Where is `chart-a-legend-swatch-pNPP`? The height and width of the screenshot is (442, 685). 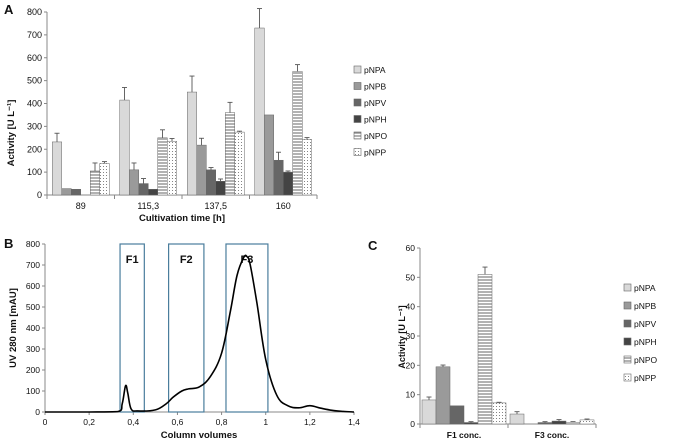
chart-a-legend-swatch-pNPP is located at coordinates (357, 152).